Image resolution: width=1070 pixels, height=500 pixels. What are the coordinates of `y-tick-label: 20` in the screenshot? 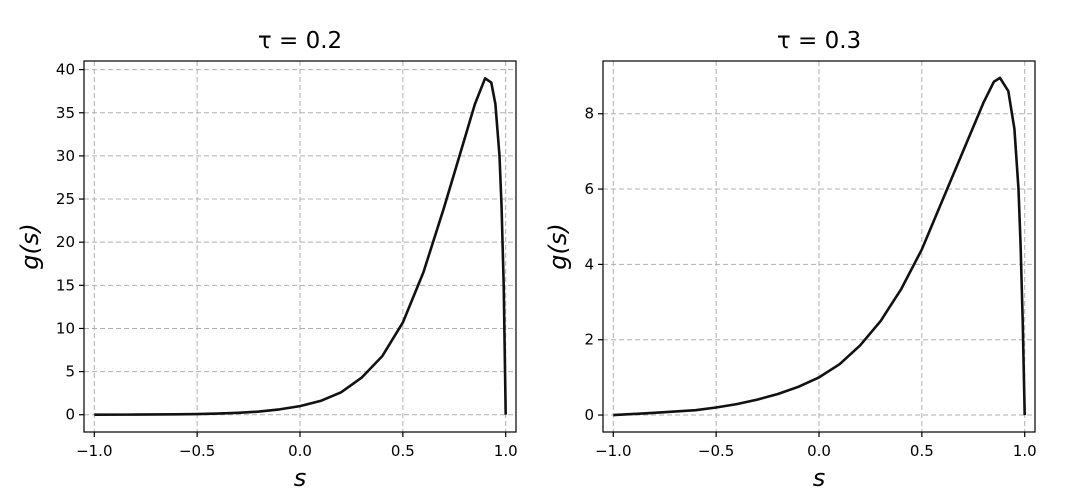 It's located at (65, 242).